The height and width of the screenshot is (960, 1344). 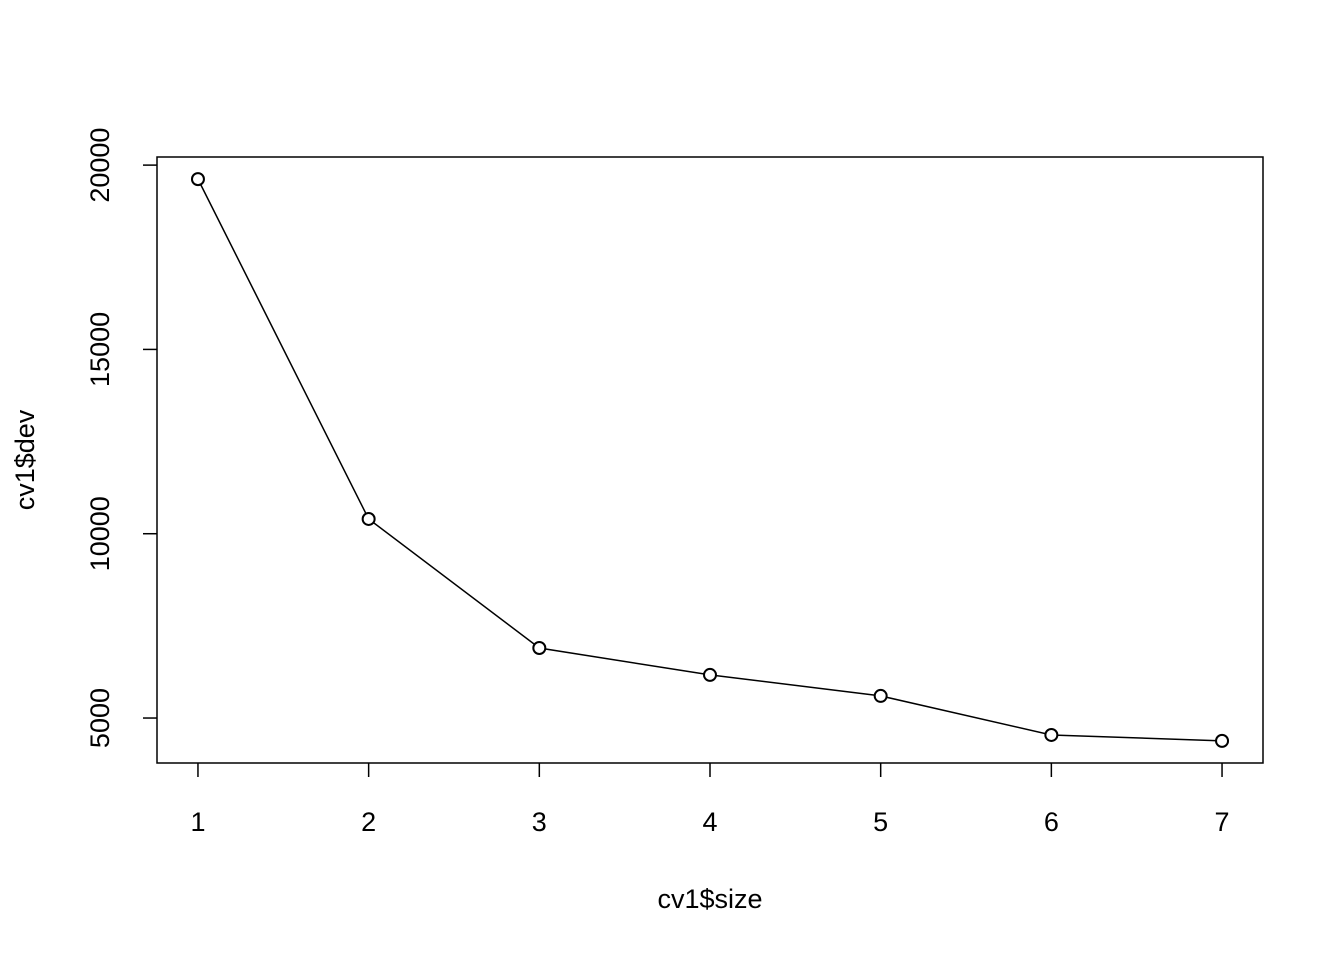 What do you see at coordinates (709, 899) in the screenshot?
I see `x-axis-label: cv1$size` at bounding box center [709, 899].